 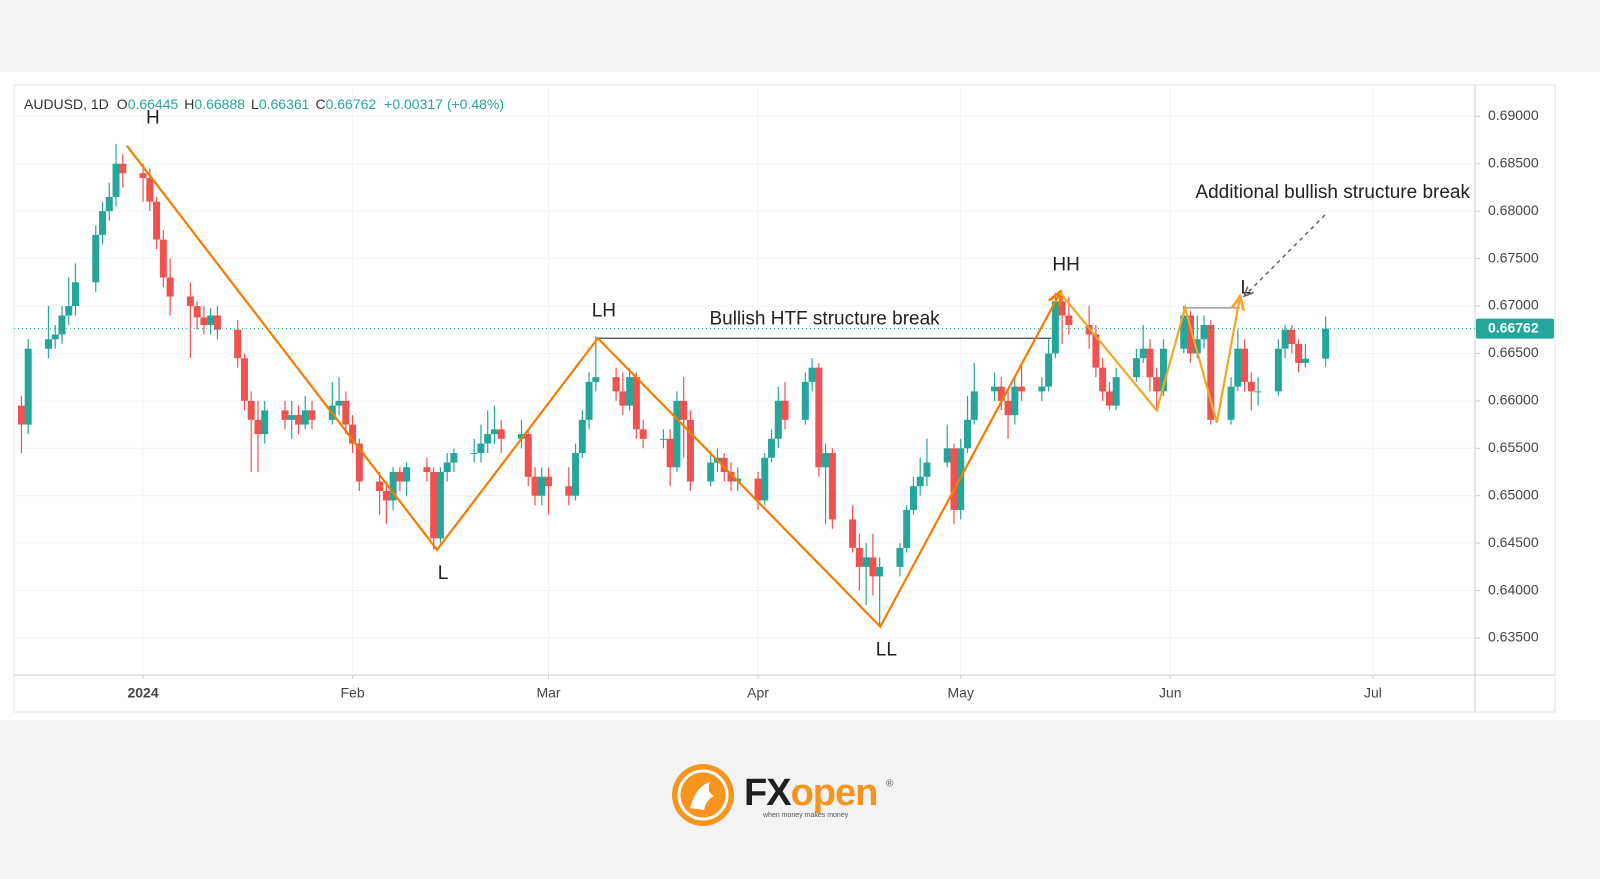 What do you see at coordinates (219, 104) in the screenshot?
I see `ohlc-value: 0.66888` at bounding box center [219, 104].